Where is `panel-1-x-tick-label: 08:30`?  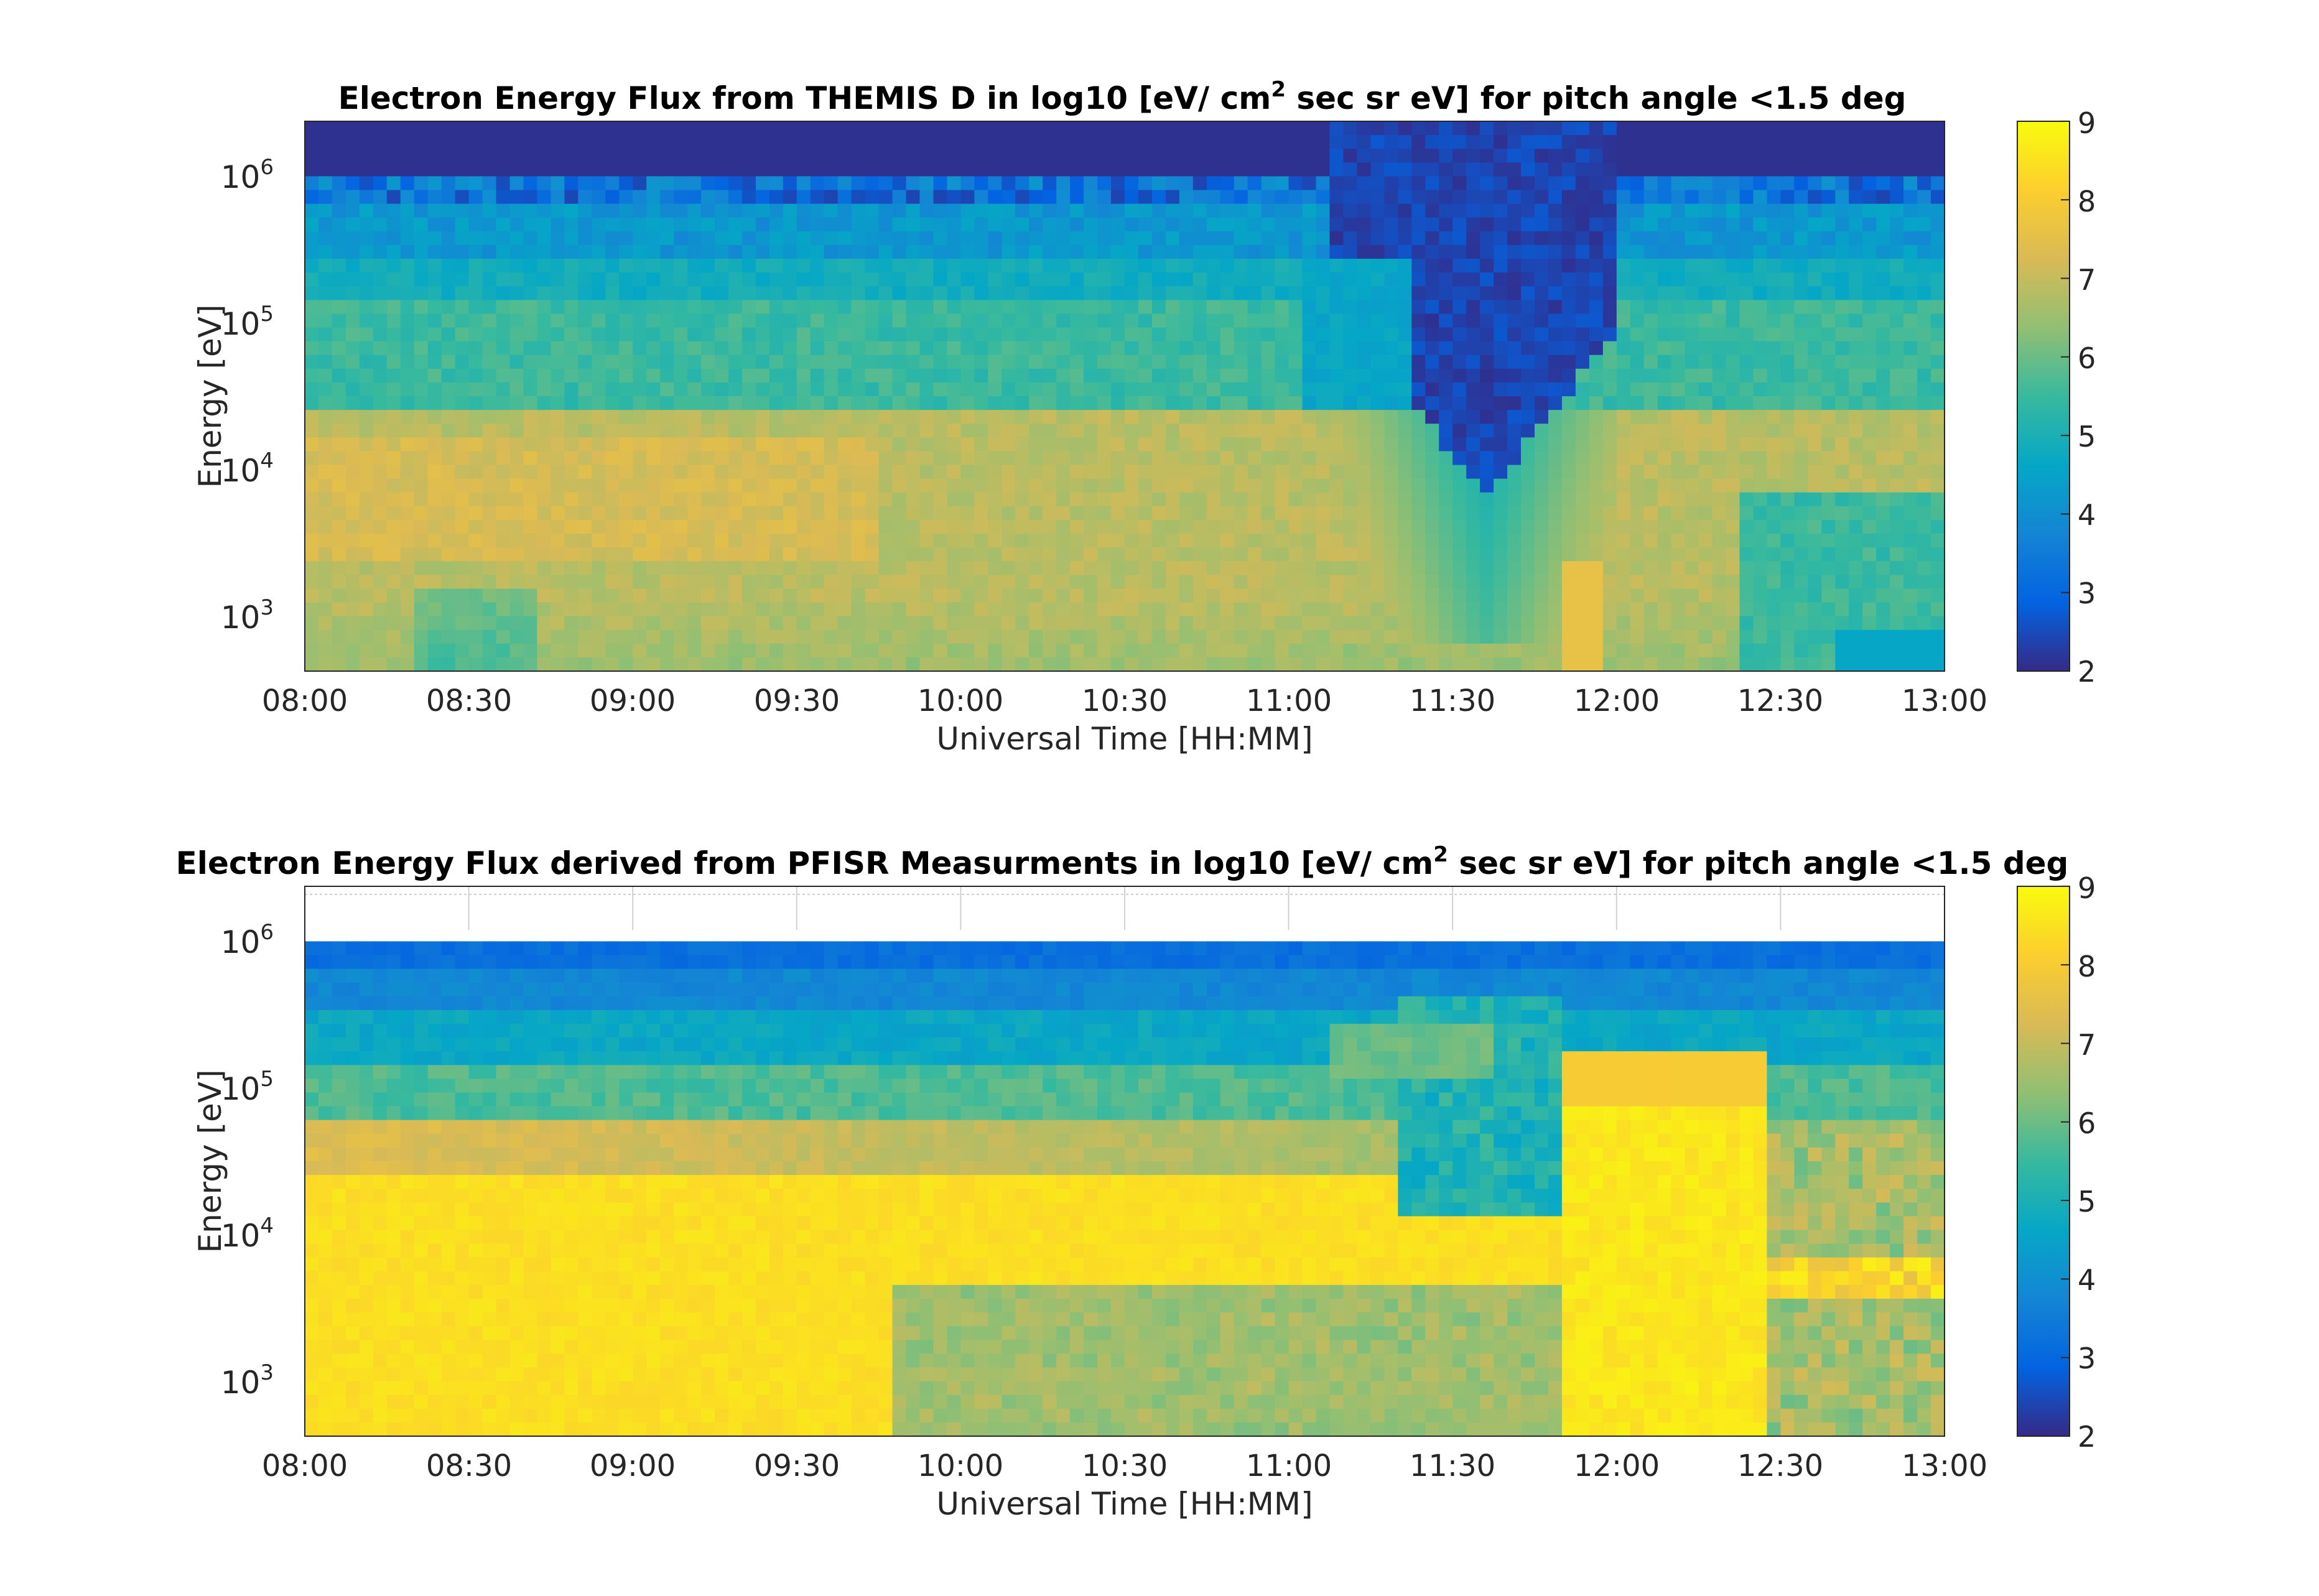 panel-1-x-tick-label: 08:30 is located at coordinates (469, 701).